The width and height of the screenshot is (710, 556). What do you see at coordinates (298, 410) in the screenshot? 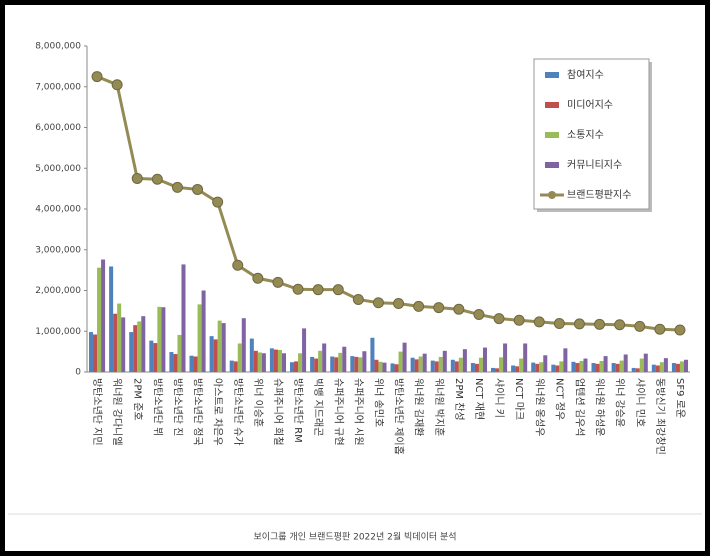
I see `x-tick-label: 방탄소년단 RM` at bounding box center [298, 410].